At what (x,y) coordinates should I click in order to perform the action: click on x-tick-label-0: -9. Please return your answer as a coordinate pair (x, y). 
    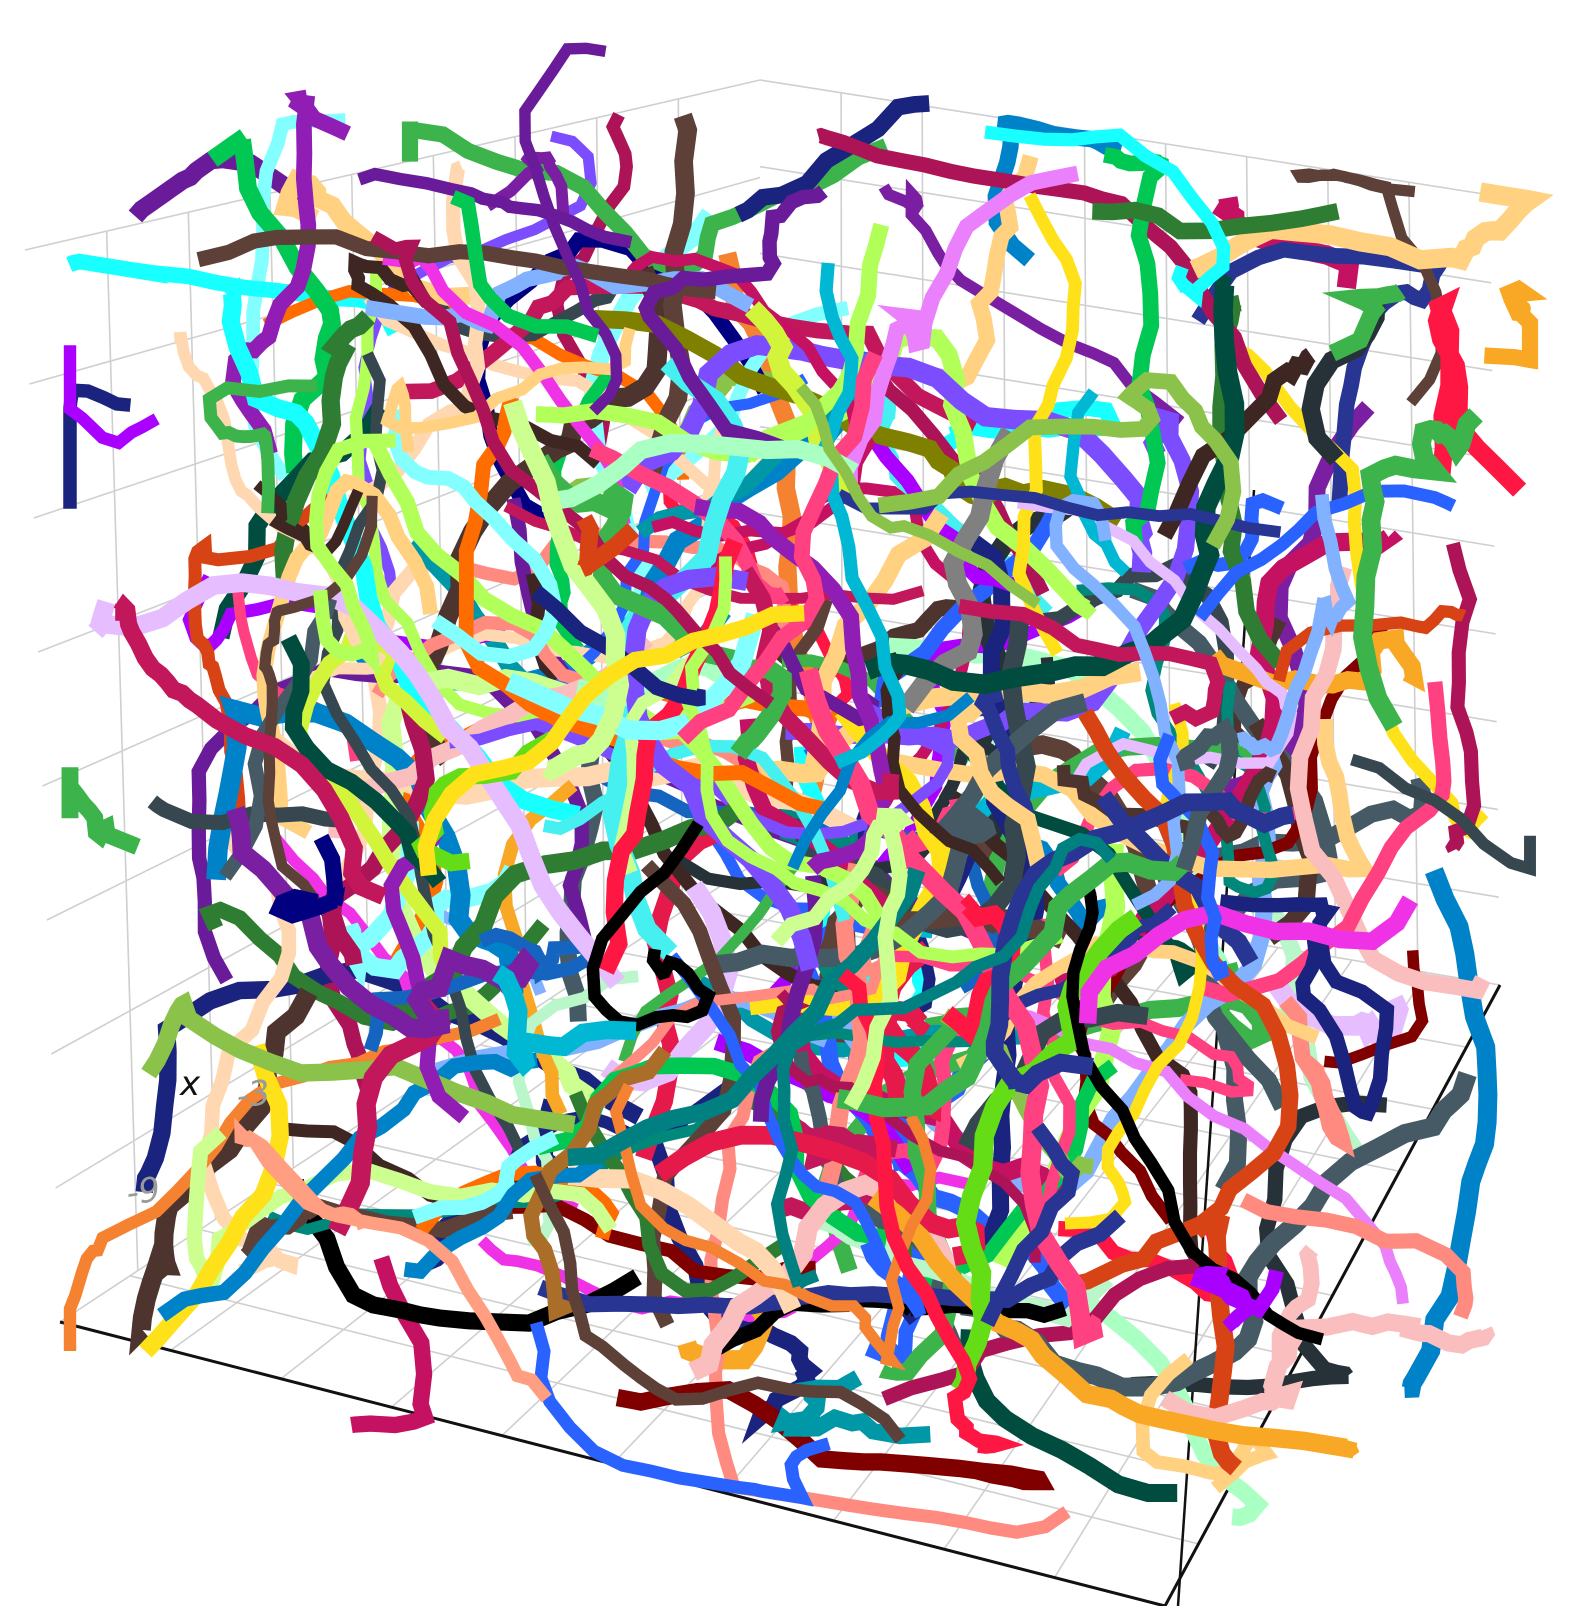
    Looking at the image, I should click on (143, 1192).